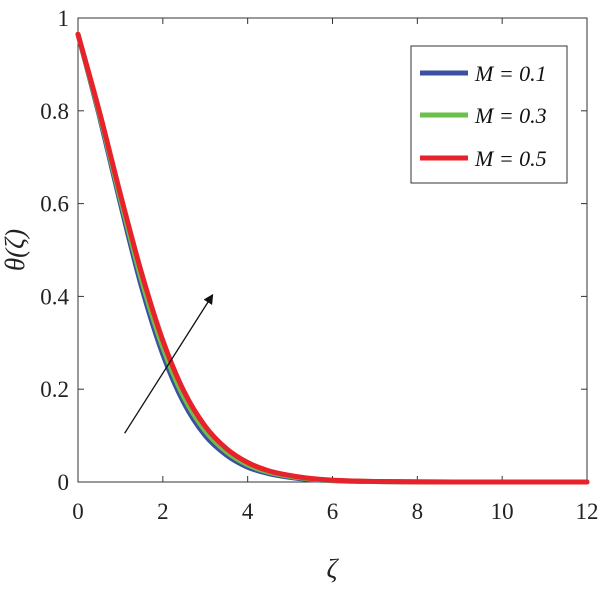  I want to click on x-tick-label: 2, so click(163, 511).